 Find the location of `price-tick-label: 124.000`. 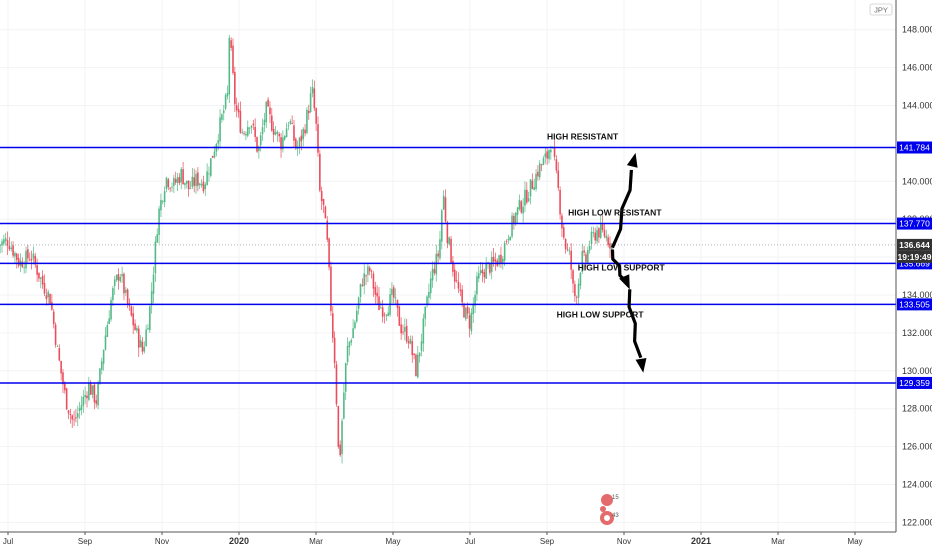

price-tick-label: 124.000 is located at coordinates (917, 485).